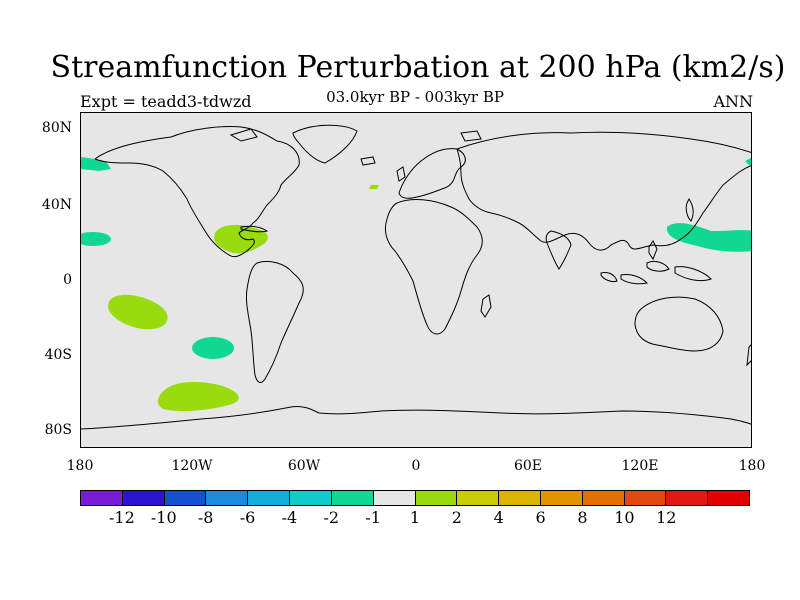 This screenshot has height=600, width=800. I want to click on lat-label-40n: 40N, so click(56, 205).